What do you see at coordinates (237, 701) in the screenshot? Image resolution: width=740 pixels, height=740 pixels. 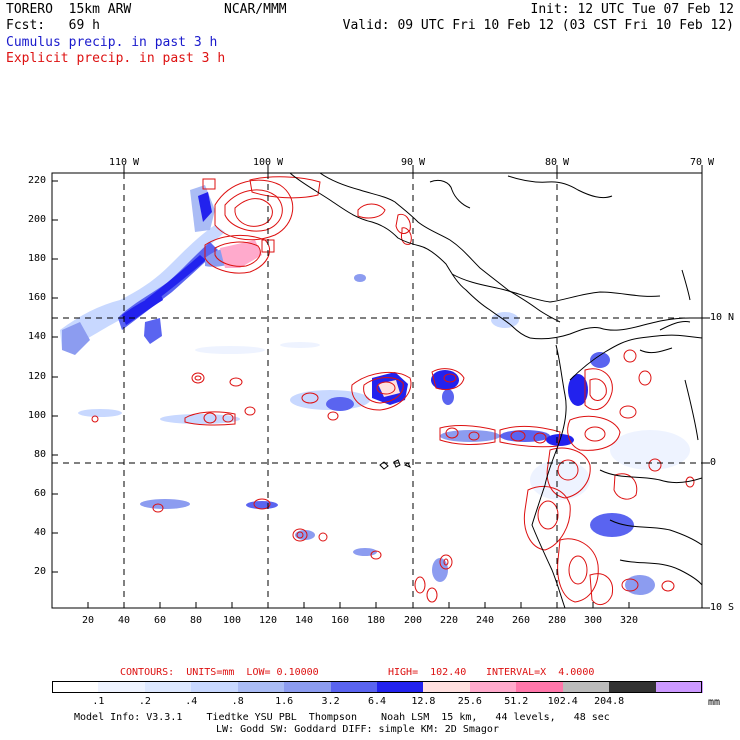 I see `colorbar-label: .8` at bounding box center [237, 701].